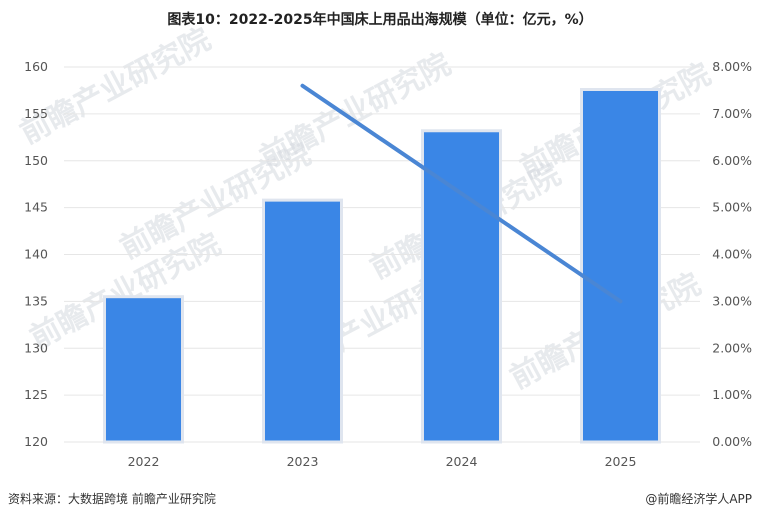  Describe the element at coordinates (36, 66) in the screenshot. I see `y-left-tick-label: 160` at that location.